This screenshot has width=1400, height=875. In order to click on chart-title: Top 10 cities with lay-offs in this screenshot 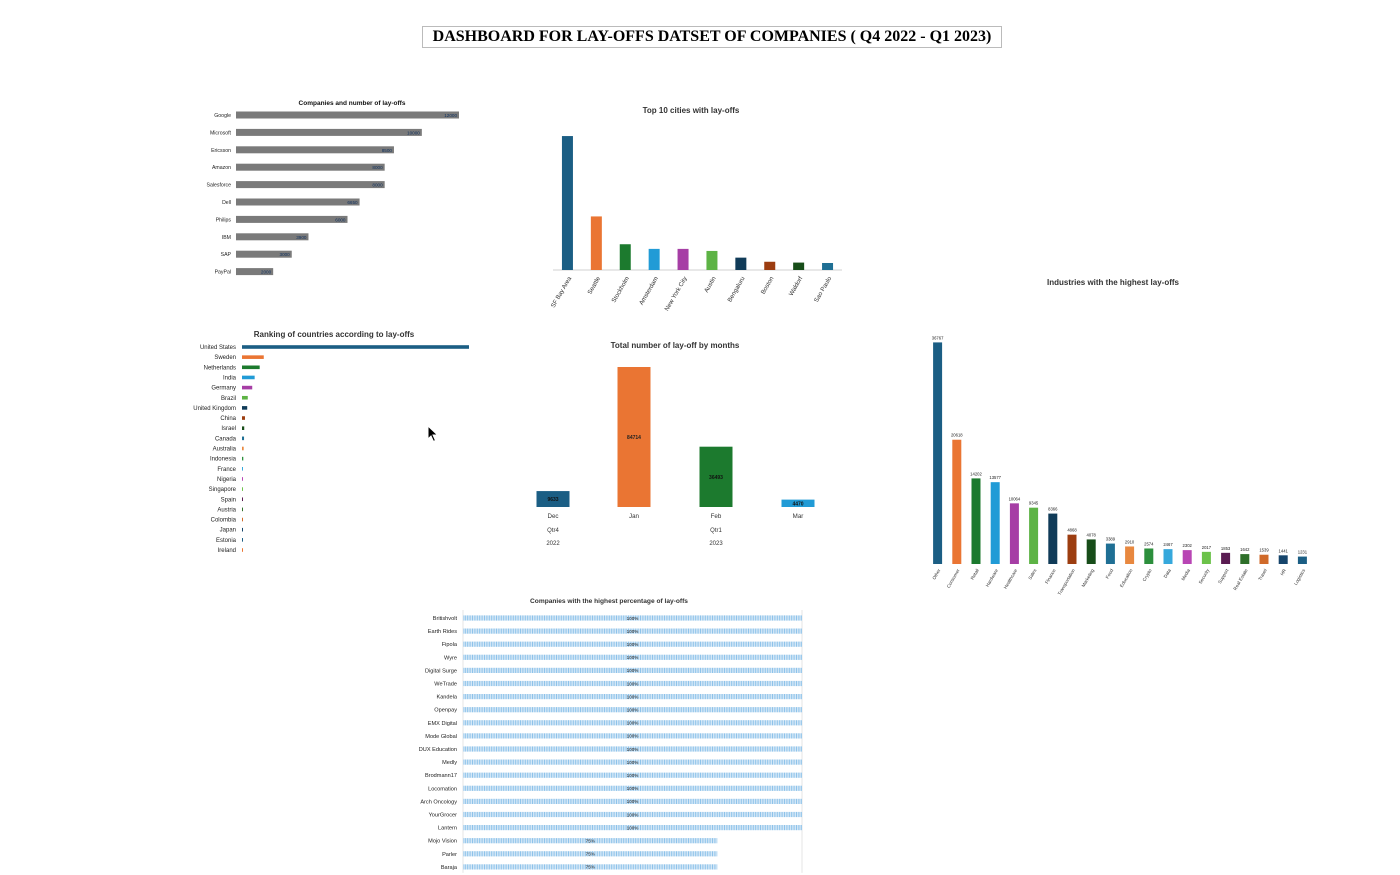, I will do `click(691, 110)`.